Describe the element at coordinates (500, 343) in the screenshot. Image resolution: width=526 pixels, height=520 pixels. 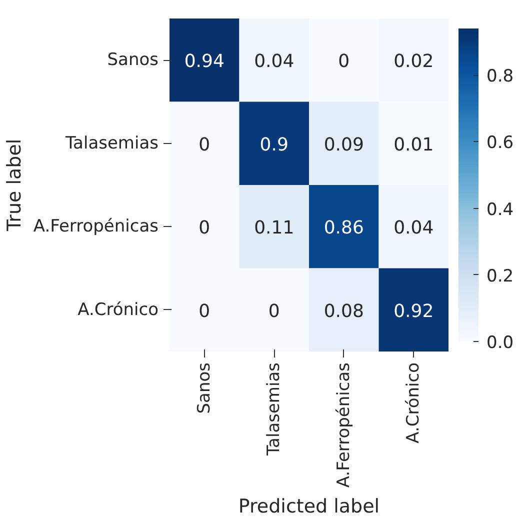
I see `color-bar-label: 0.0` at that location.